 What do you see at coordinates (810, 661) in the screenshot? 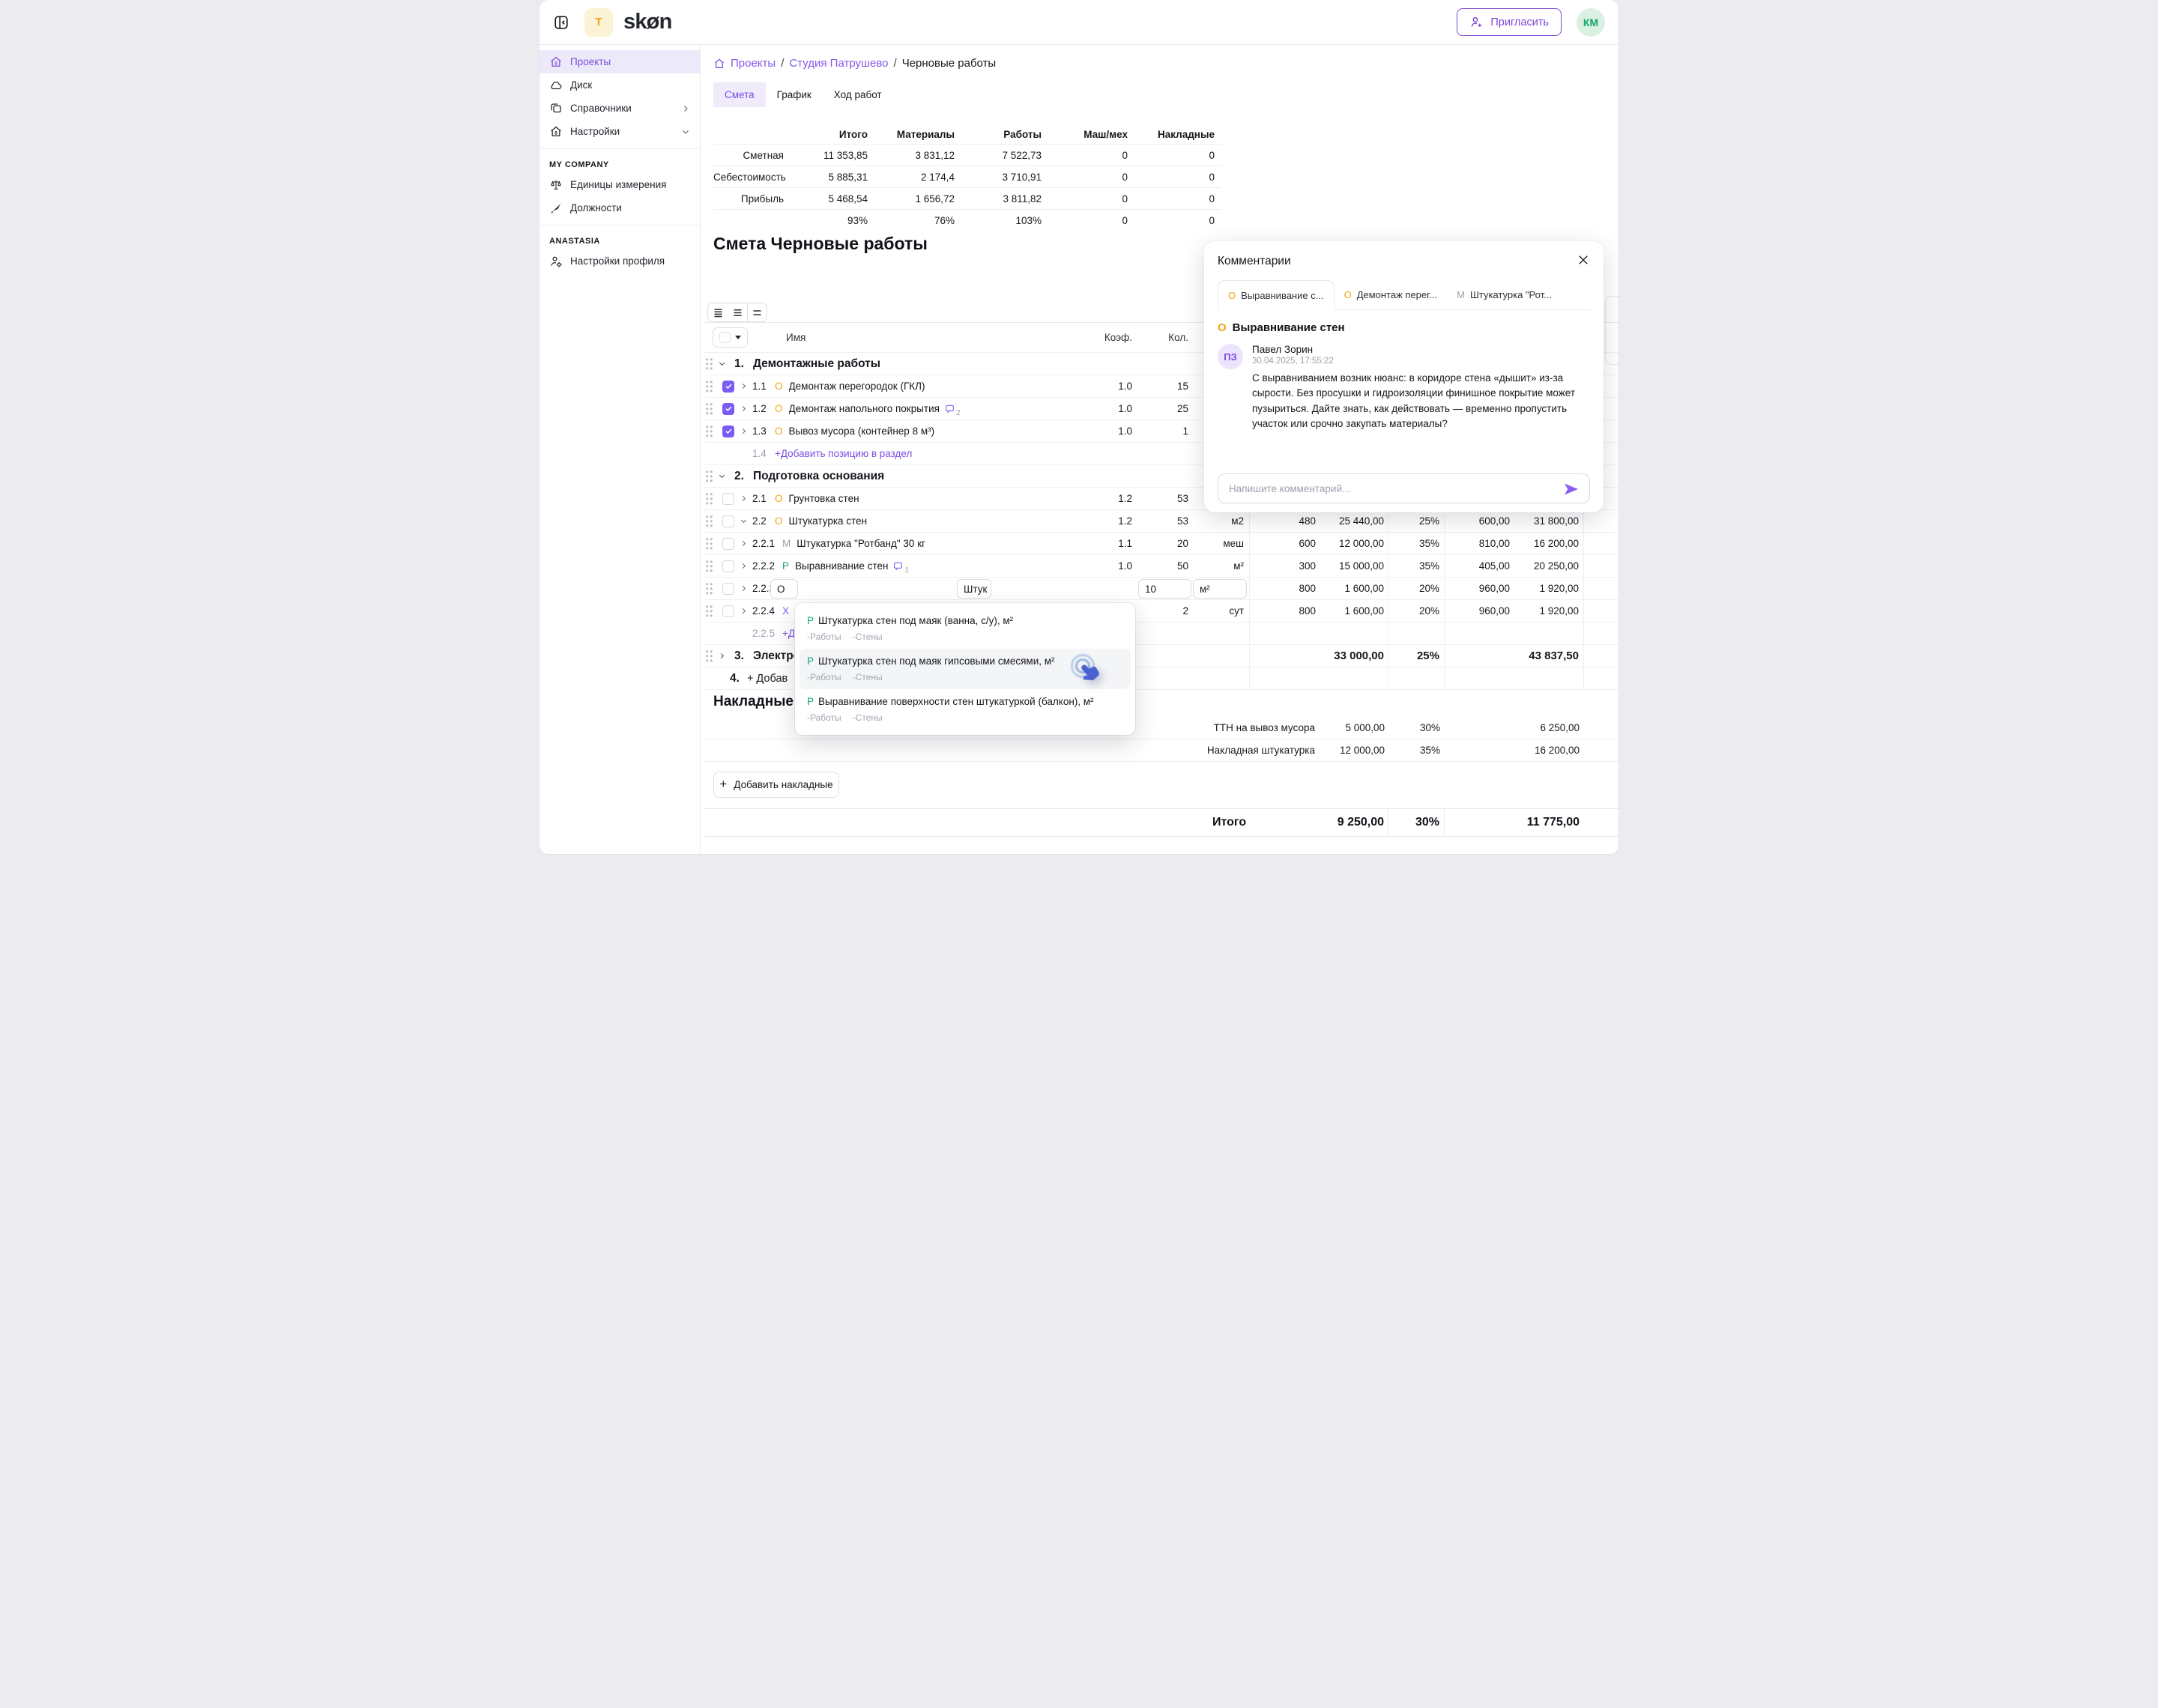
I see `type-letter: Р` at bounding box center [810, 661].